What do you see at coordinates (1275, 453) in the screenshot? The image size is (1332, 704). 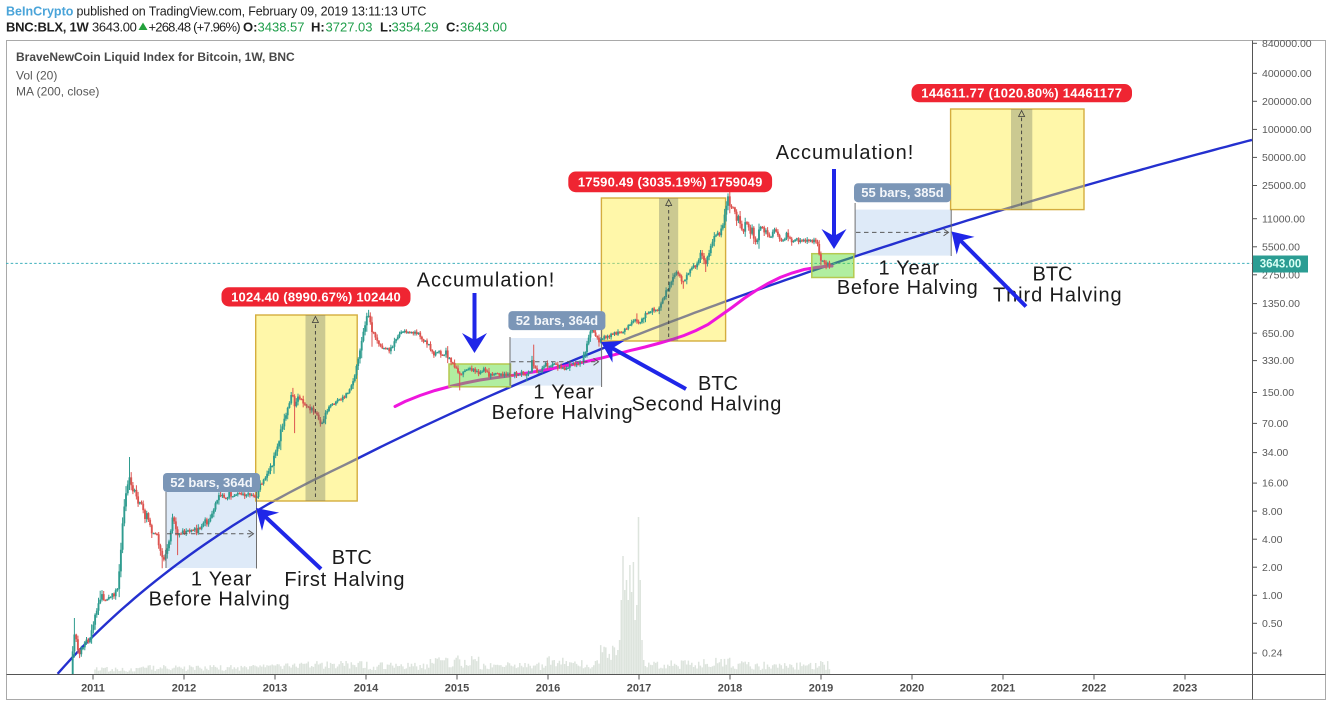 I see `svg-text: 34.00` at bounding box center [1275, 453].